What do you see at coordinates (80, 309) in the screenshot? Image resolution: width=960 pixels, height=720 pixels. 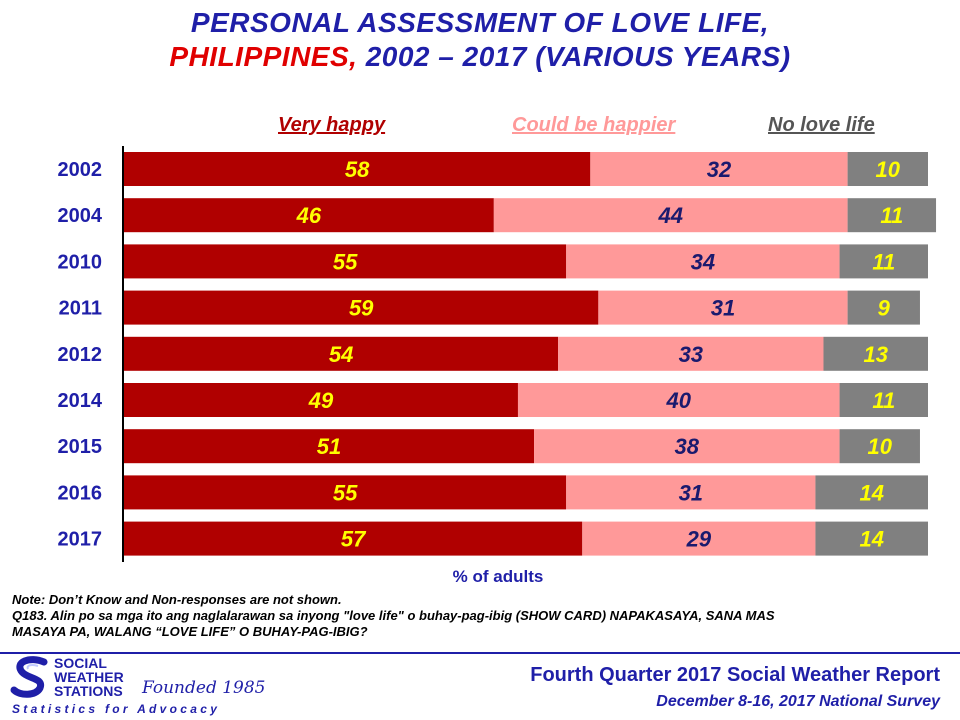 I see `year-label-2011: 2011` at bounding box center [80, 309].